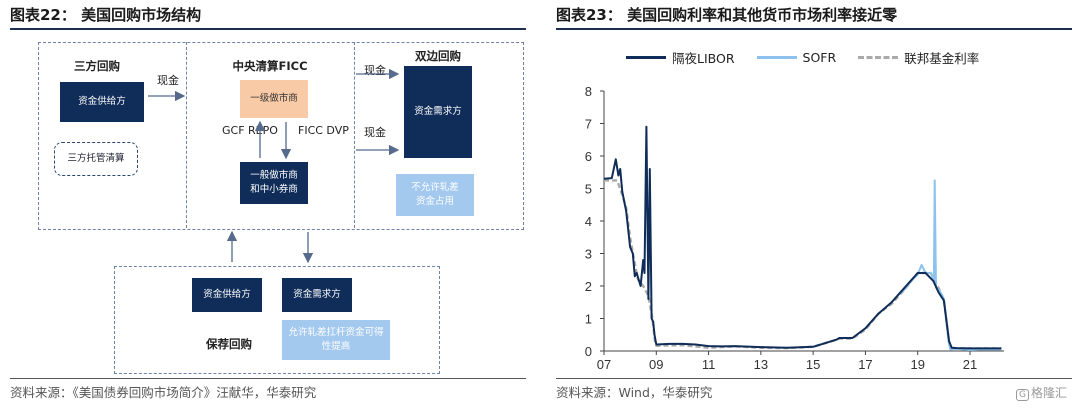  I want to click on right-source: 资料来源：Wind，华泰研究, so click(634, 392).